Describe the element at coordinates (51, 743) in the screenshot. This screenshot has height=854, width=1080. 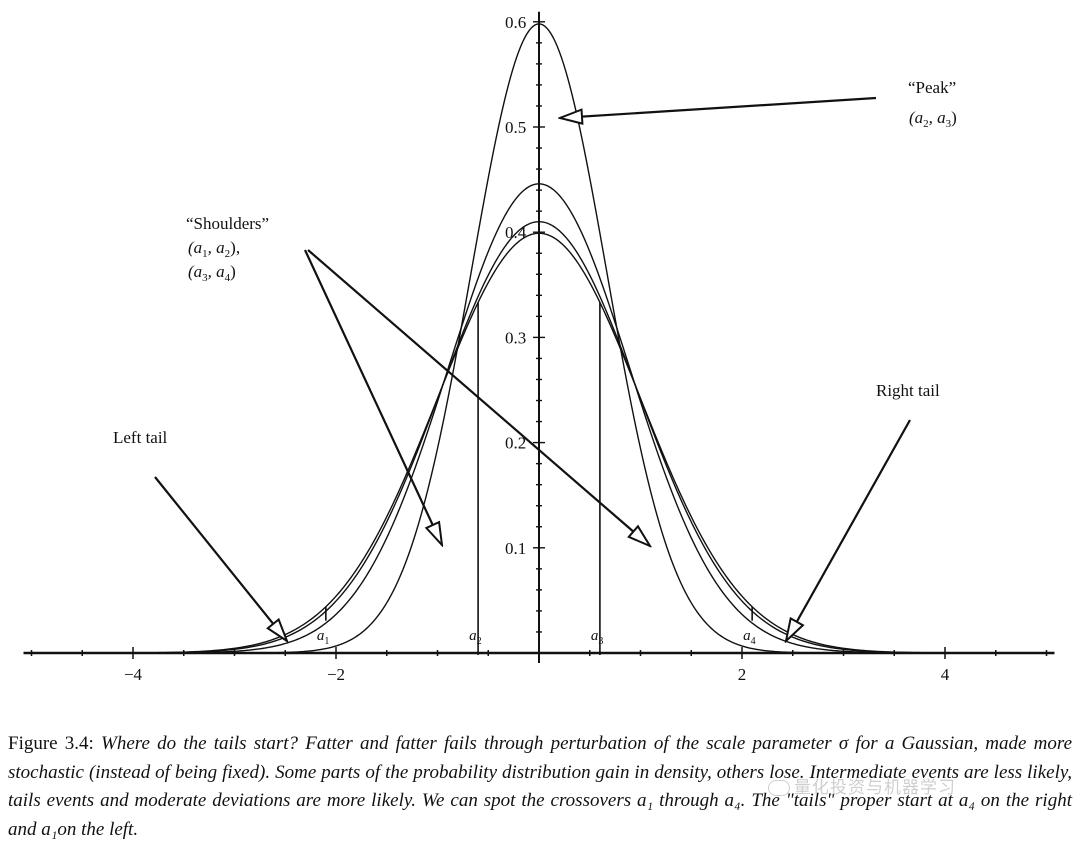
I see `caption-lead: Figure 3.4:` at that location.